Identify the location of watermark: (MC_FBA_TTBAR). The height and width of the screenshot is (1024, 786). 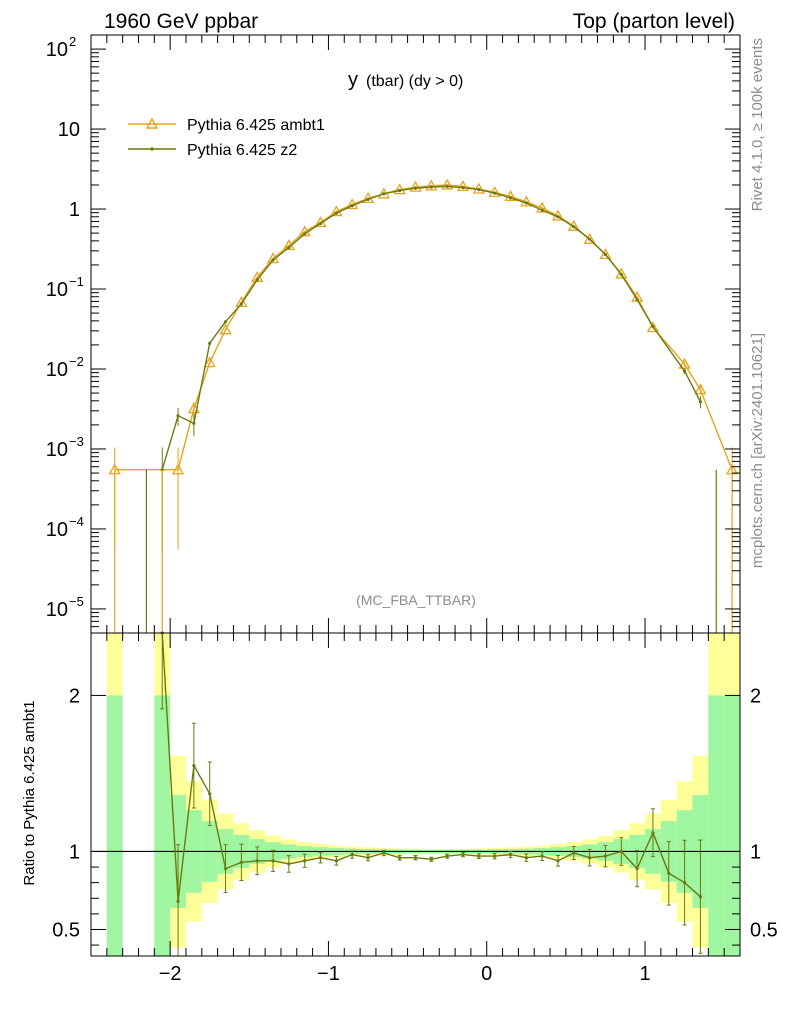
(416, 600).